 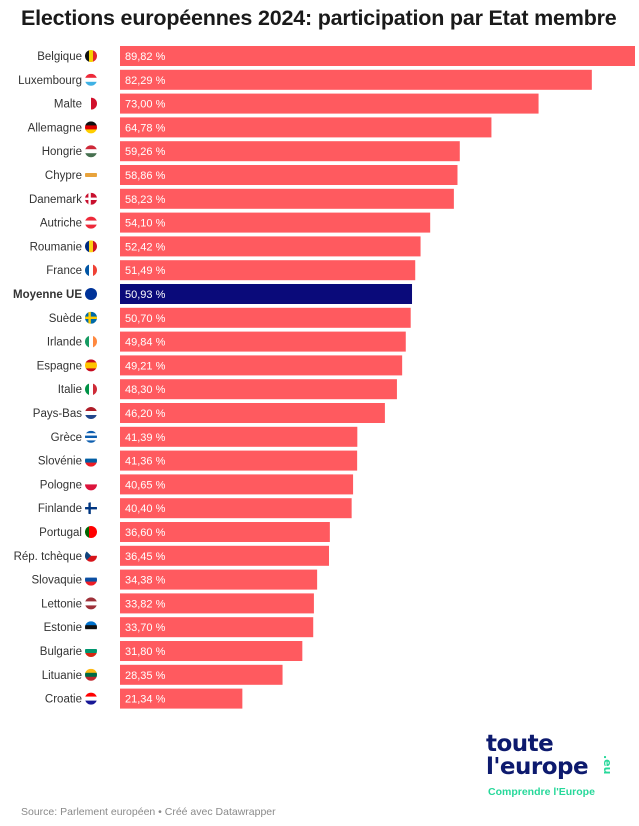 I want to click on value-label: 33,70 %, so click(x=145, y=628).